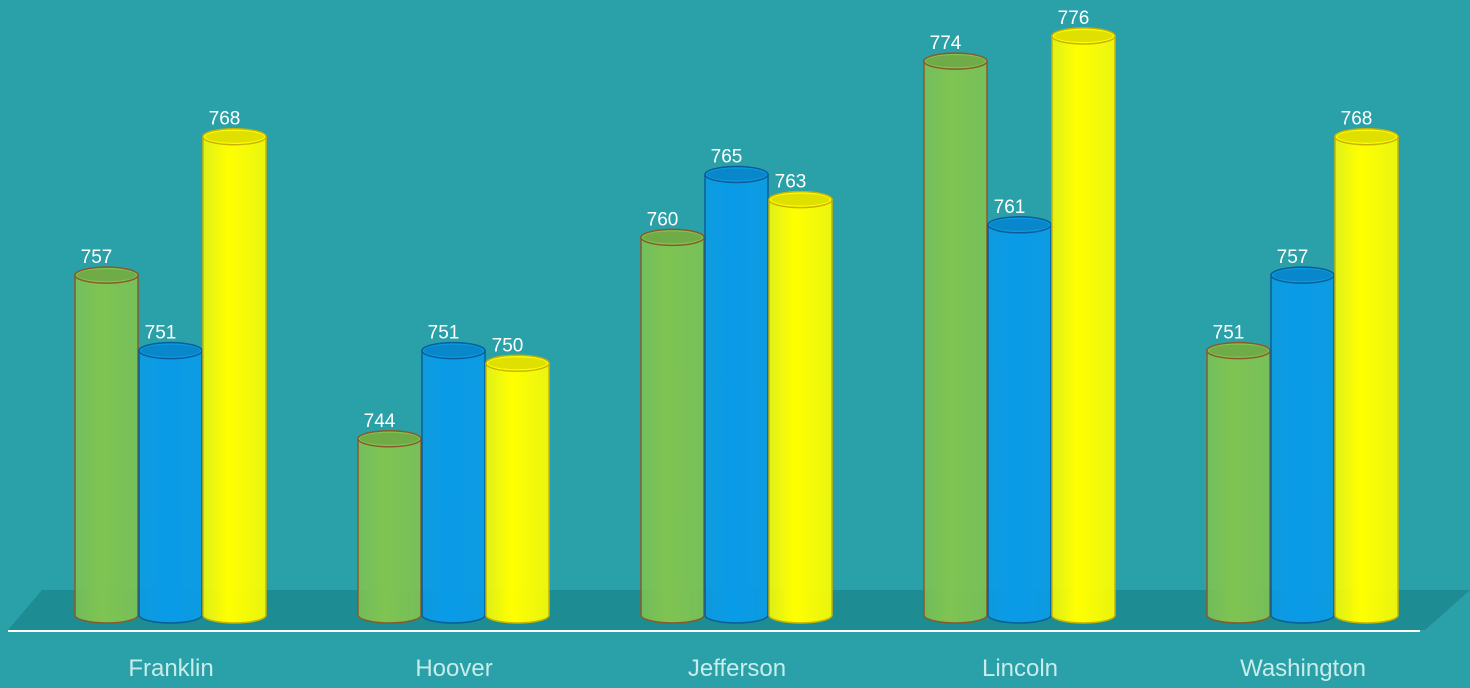 This screenshot has width=1470, height=688. I want to click on category-label-lincoln: Lincoln, so click(1020, 668).